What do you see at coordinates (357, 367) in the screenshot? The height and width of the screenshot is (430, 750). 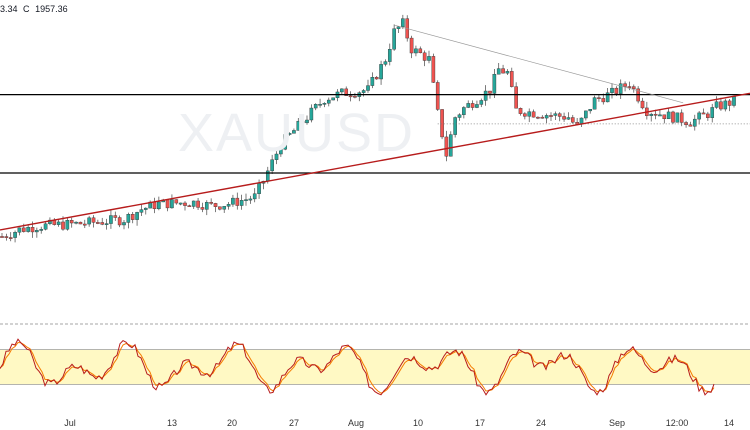 I see `stoch-d-line` at bounding box center [357, 367].